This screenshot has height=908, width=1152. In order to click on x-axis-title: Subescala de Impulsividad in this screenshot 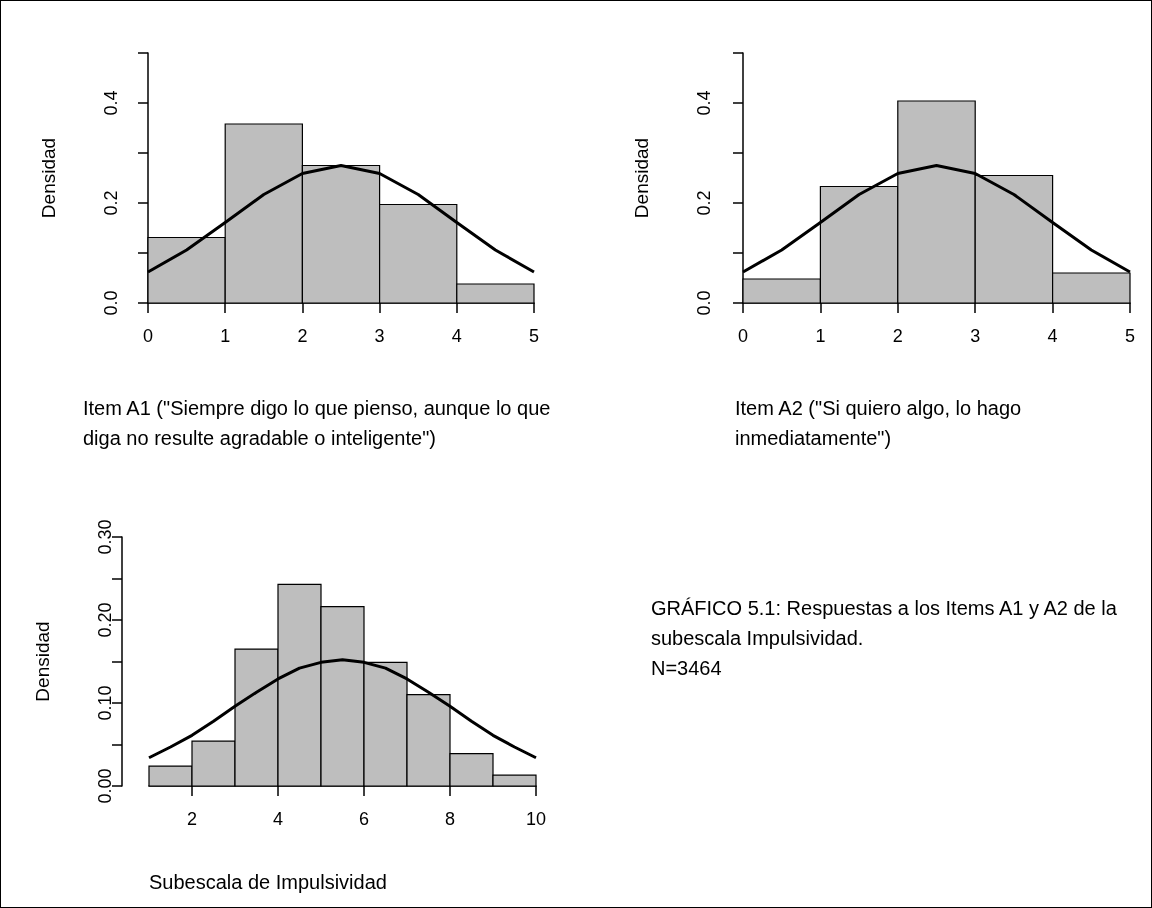, I will do `click(268, 882)`.